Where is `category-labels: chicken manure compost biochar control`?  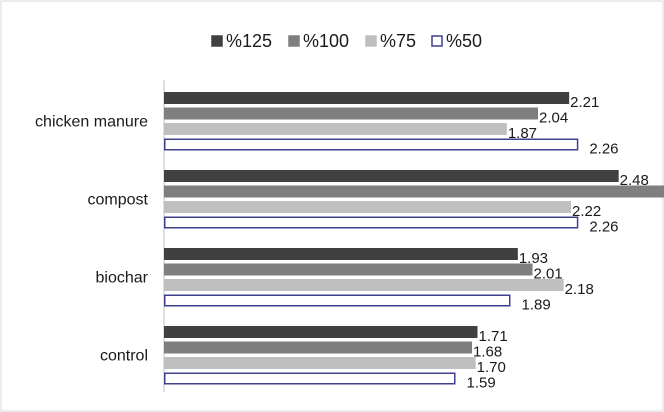 category-labels: chicken manure compost biochar control is located at coordinates (92, 238).